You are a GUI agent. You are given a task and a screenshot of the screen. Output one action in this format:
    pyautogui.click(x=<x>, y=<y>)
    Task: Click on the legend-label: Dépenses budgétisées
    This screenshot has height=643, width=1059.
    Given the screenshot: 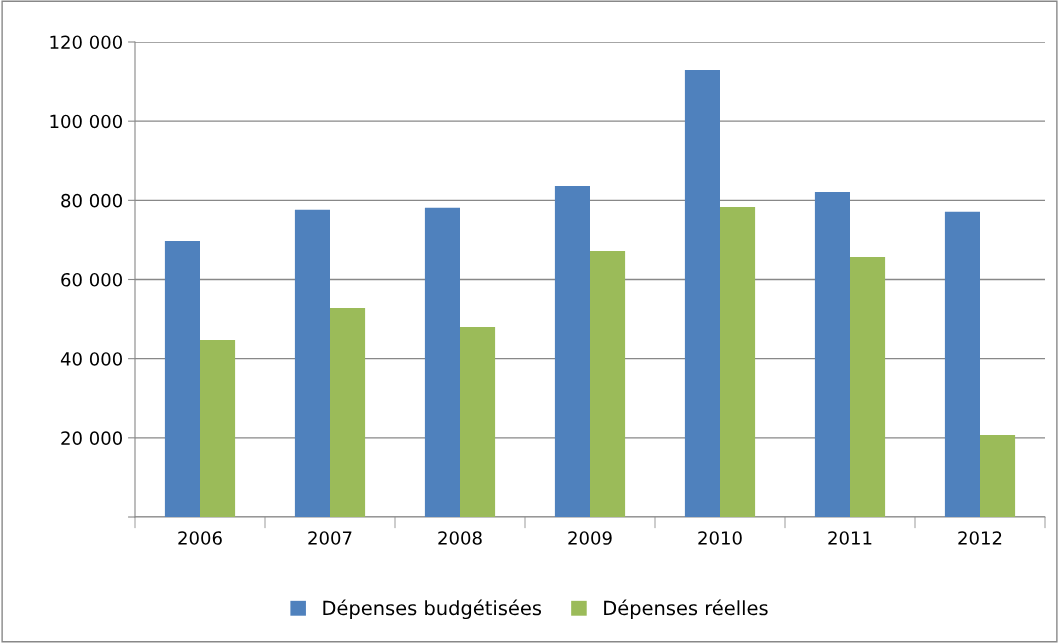 What is the action you would take?
    pyautogui.click(x=432, y=609)
    